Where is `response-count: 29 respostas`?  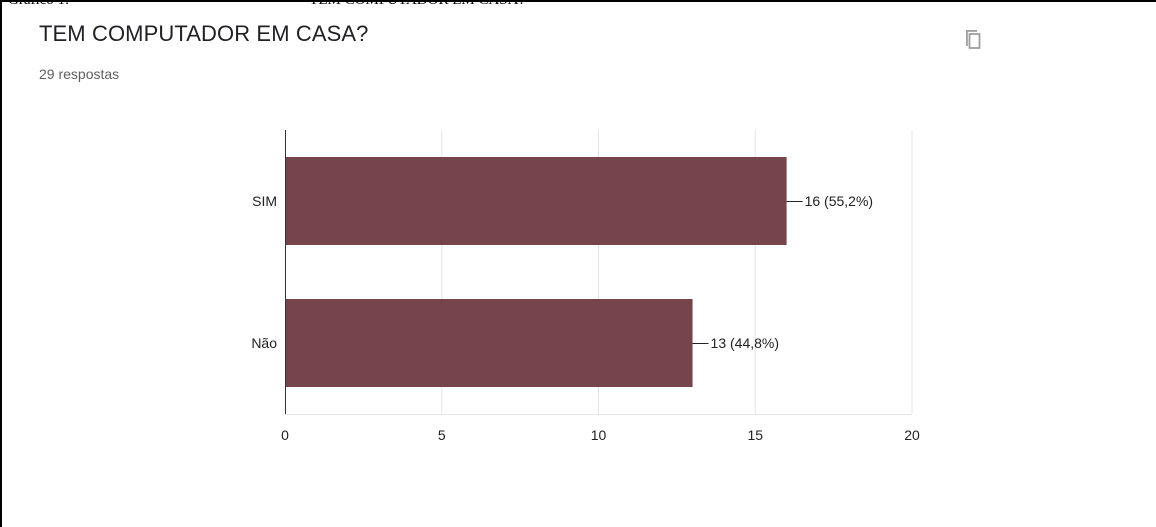 response-count: 29 respostas is located at coordinates (79, 74).